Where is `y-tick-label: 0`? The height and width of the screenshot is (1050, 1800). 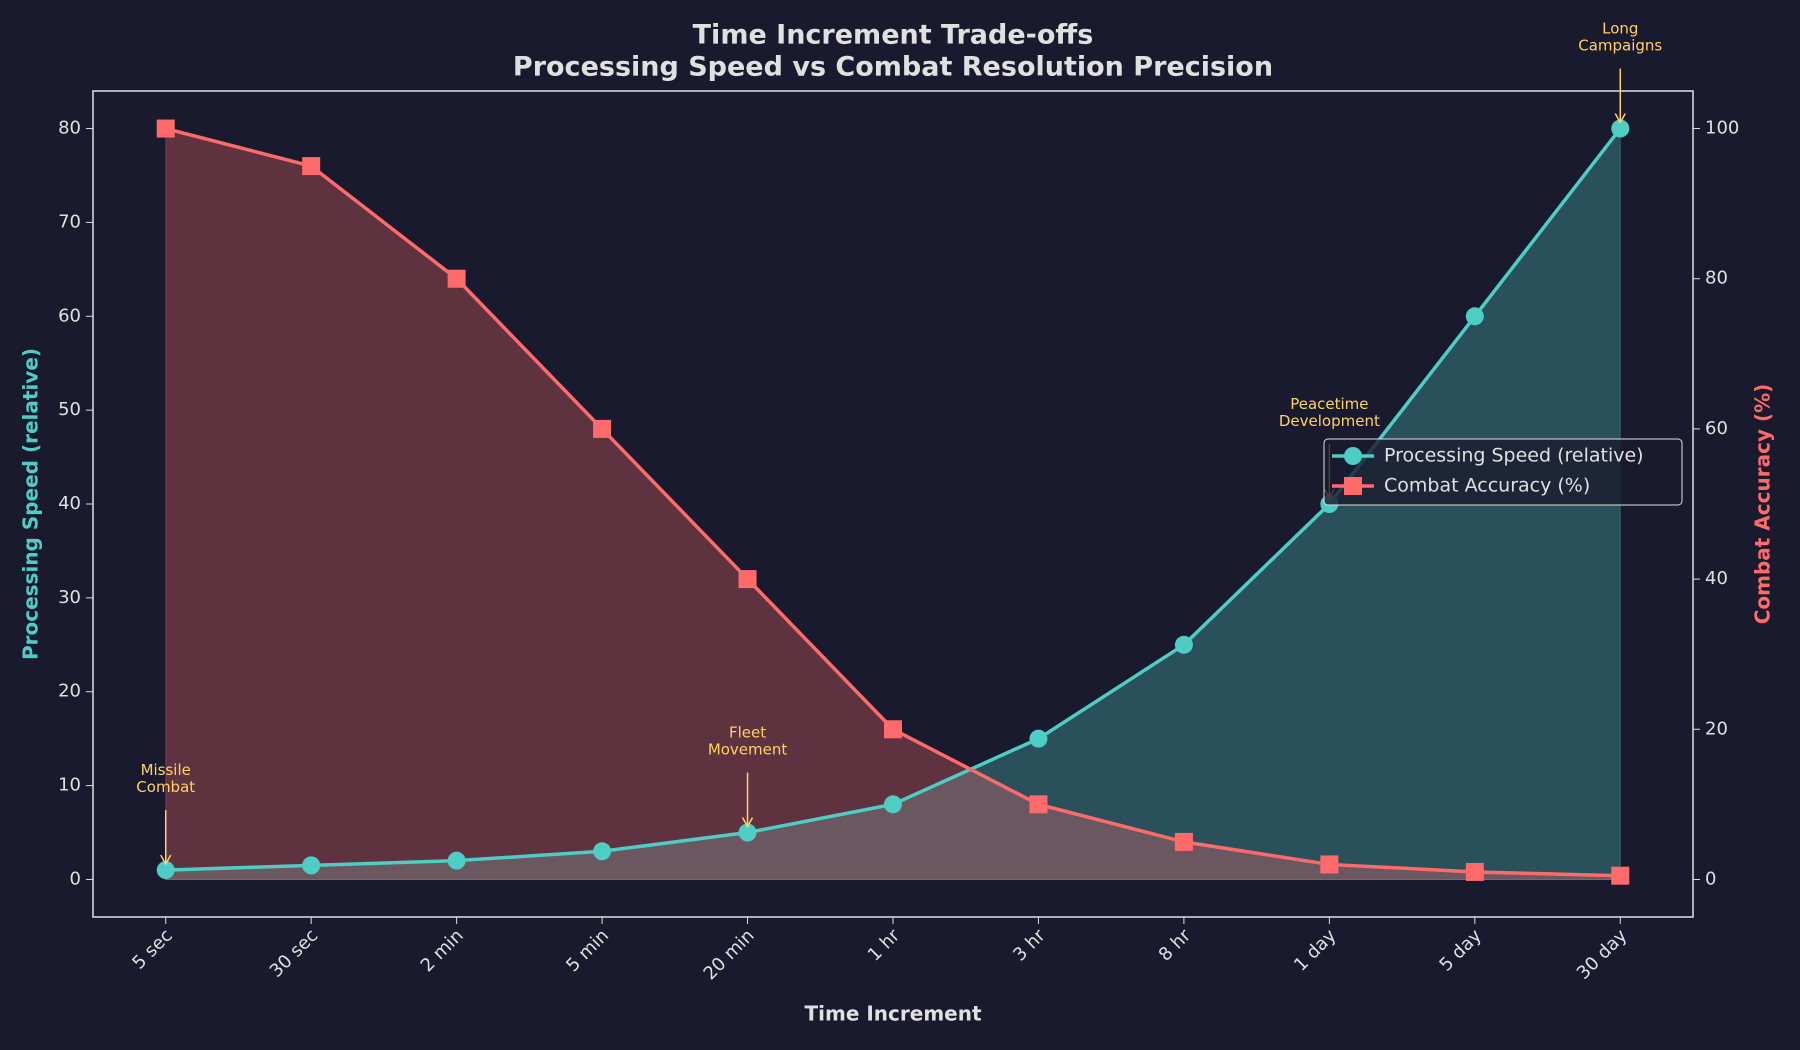
y-tick-label: 0 is located at coordinates (75, 878).